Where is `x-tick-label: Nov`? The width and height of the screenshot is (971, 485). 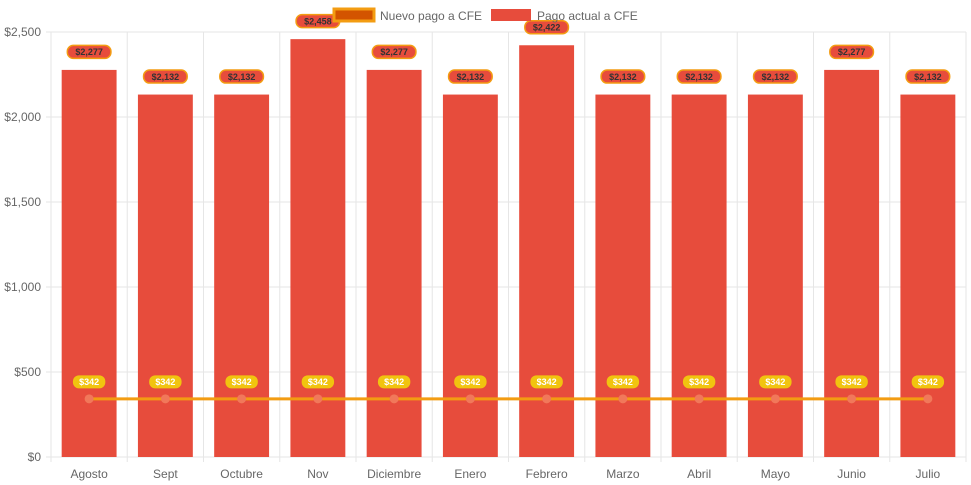
x-tick-label: Nov is located at coordinates (317, 474).